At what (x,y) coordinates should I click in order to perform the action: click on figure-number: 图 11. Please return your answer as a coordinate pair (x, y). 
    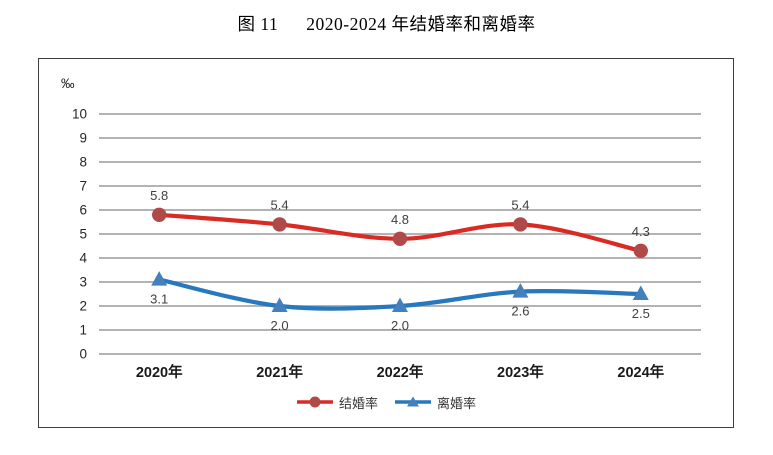
    Looking at the image, I should click on (258, 24).